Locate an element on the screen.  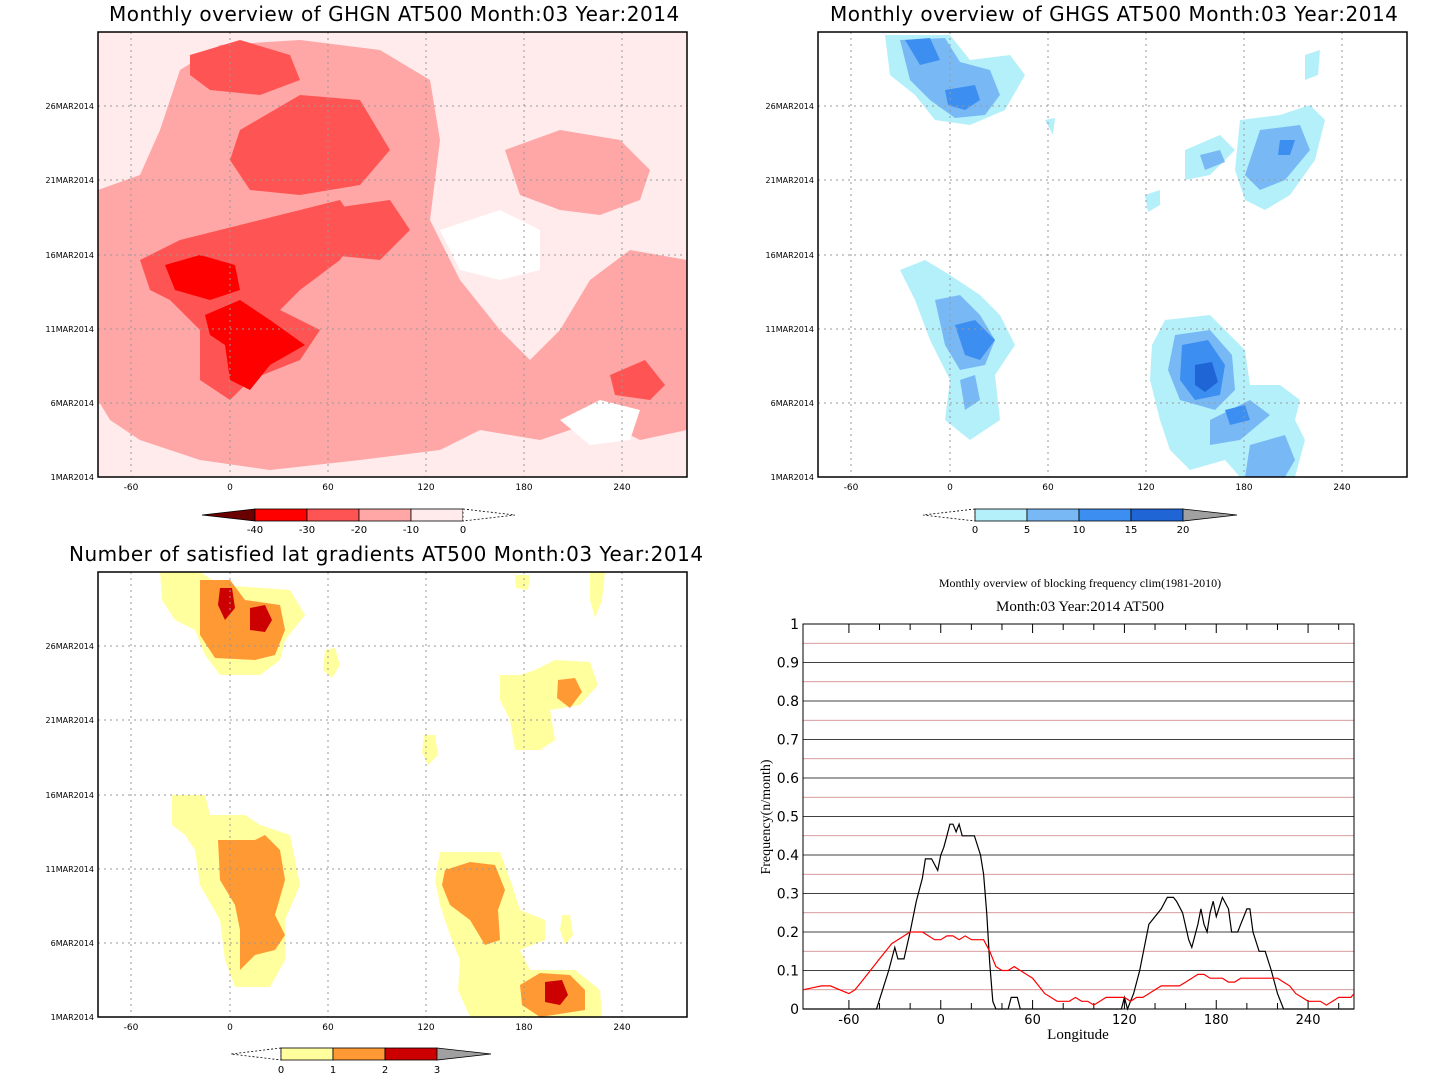
chart1-xtick: 60 is located at coordinates (328, 488).